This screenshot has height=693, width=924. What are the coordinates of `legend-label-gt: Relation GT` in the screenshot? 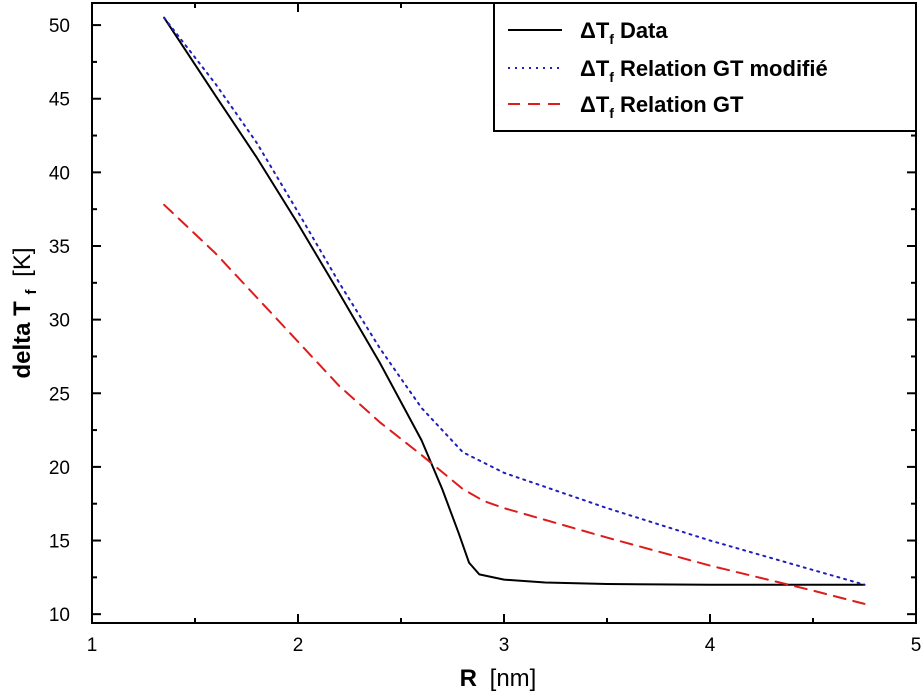 It's located at (682, 104).